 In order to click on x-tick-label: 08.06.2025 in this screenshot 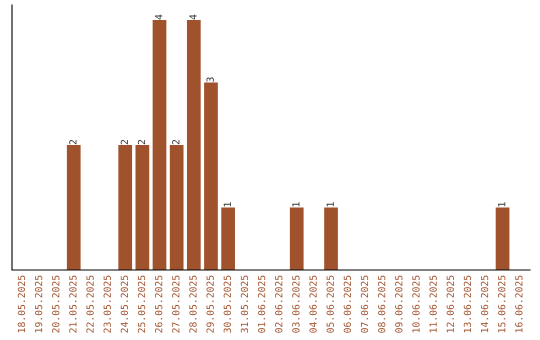, I will do `click(382, 304)`.